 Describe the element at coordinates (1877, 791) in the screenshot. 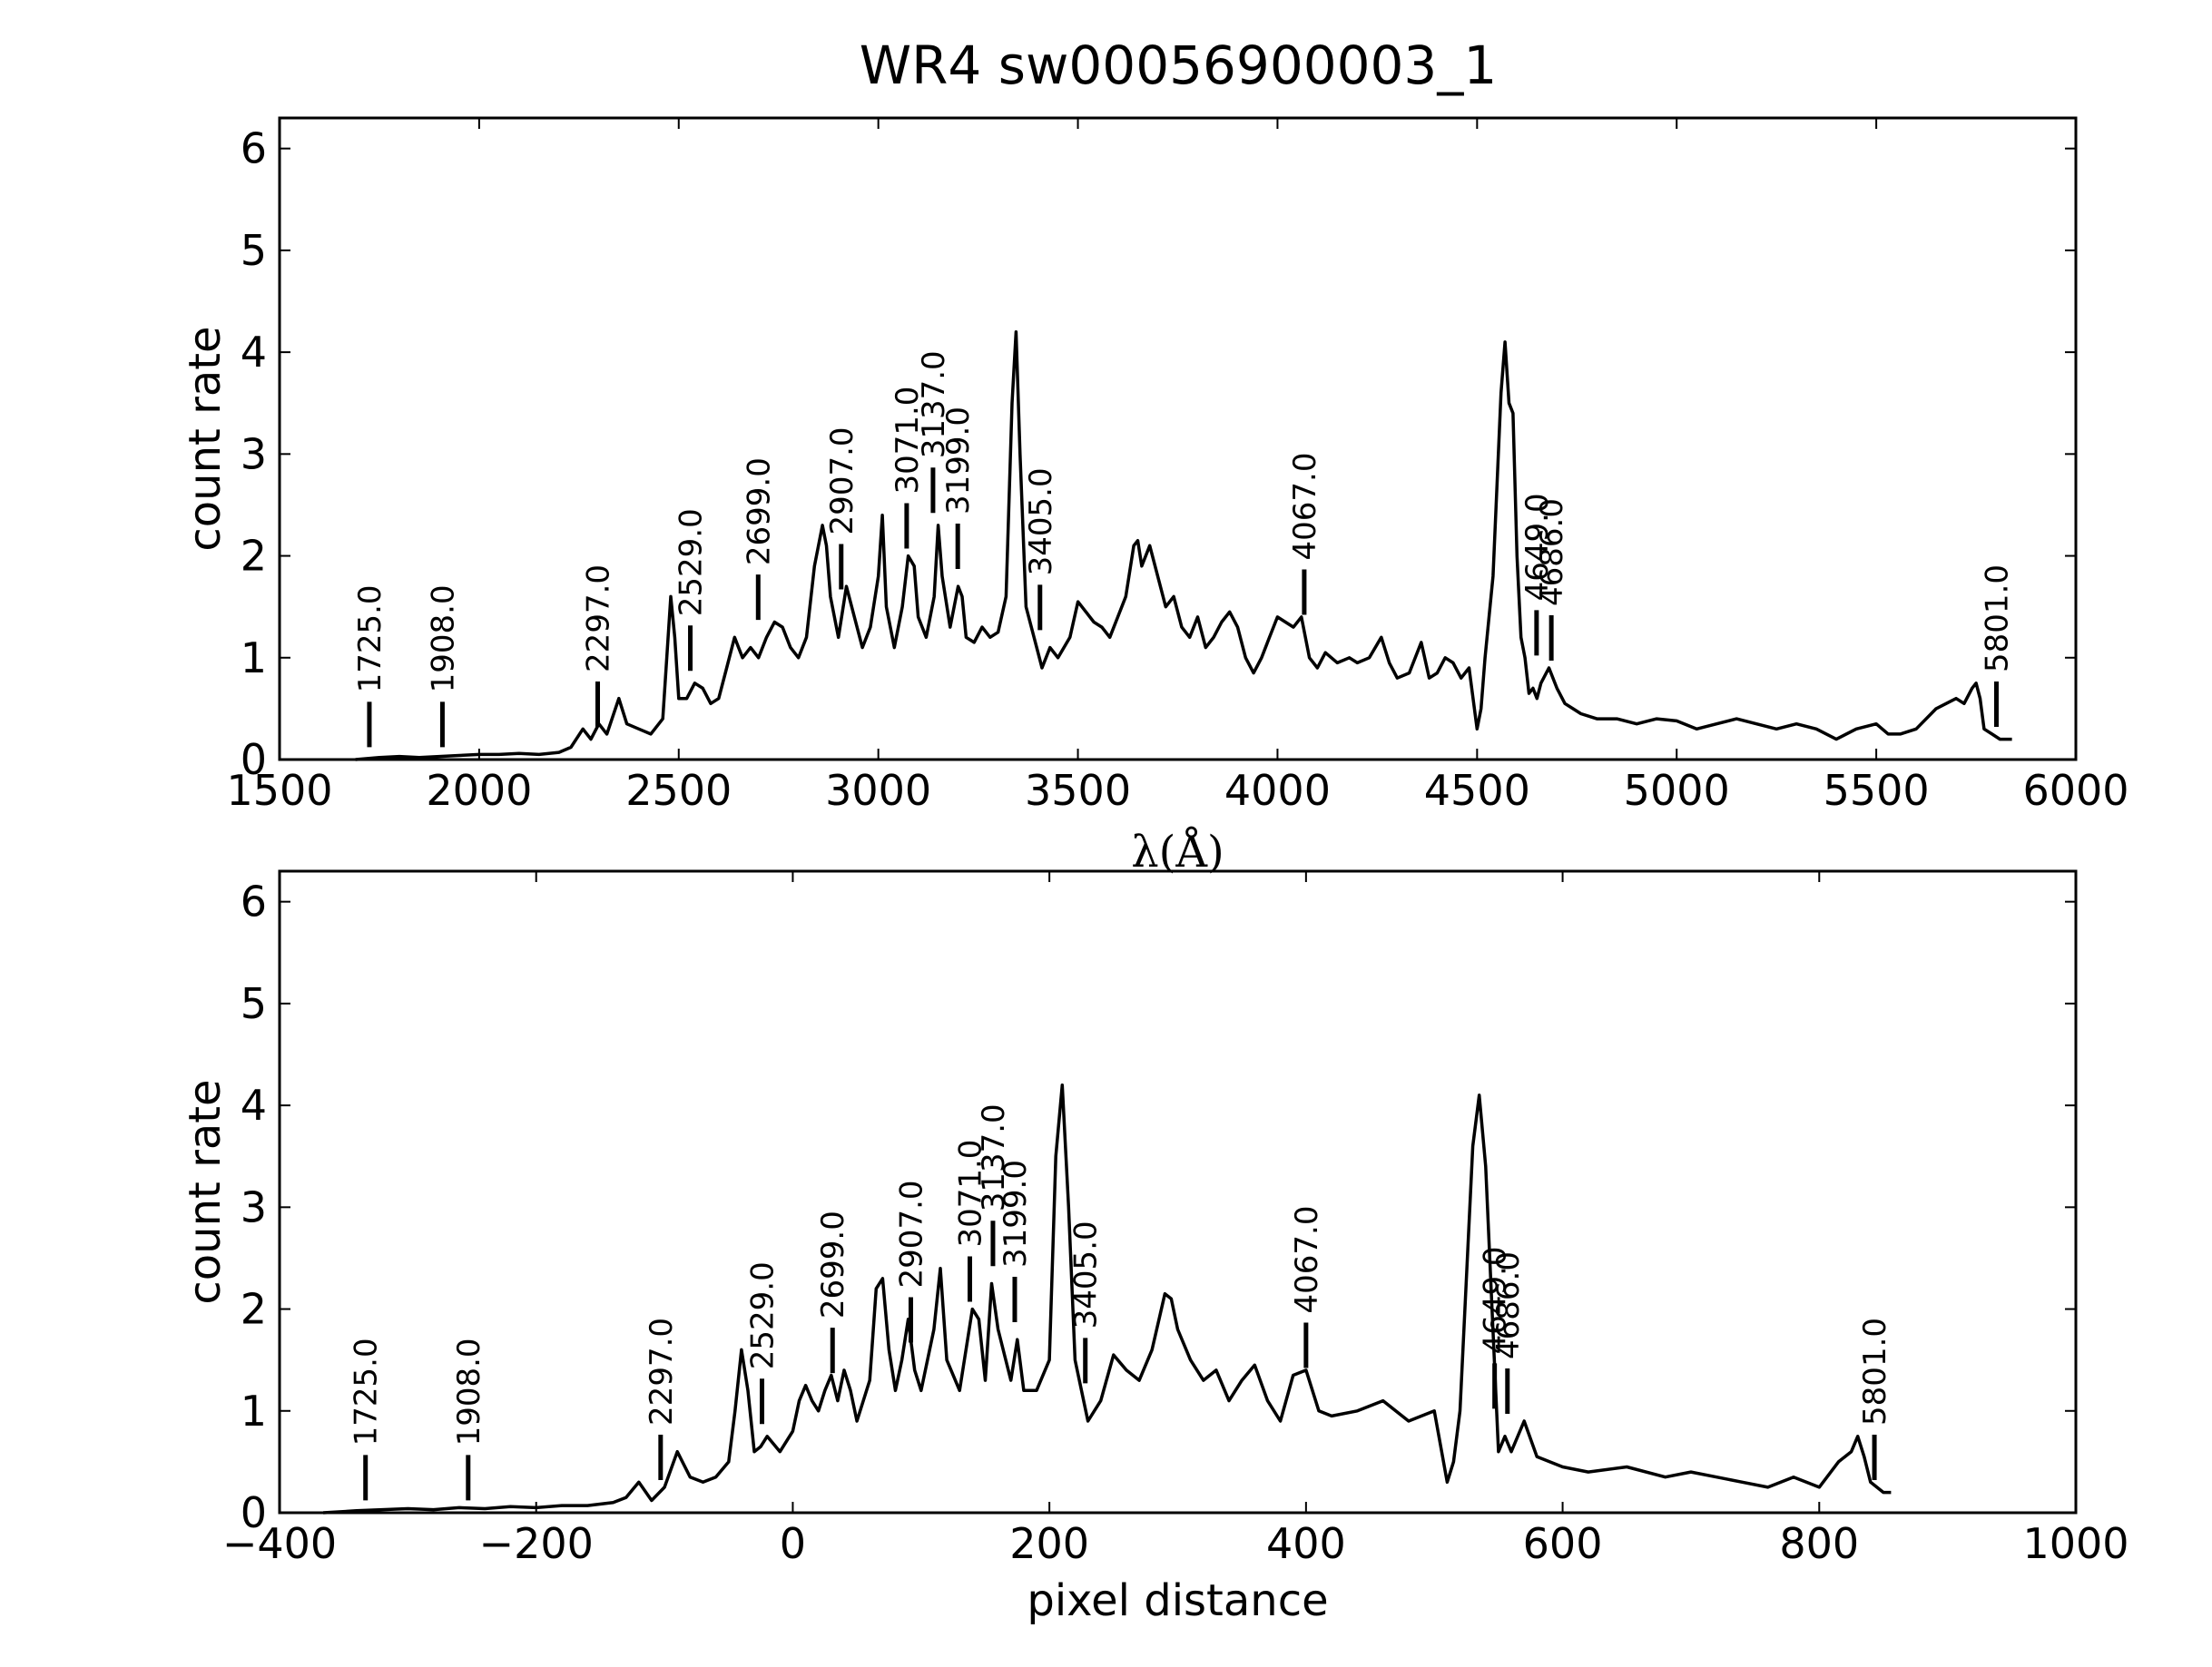

I see `x-tick-label: 5500` at that location.